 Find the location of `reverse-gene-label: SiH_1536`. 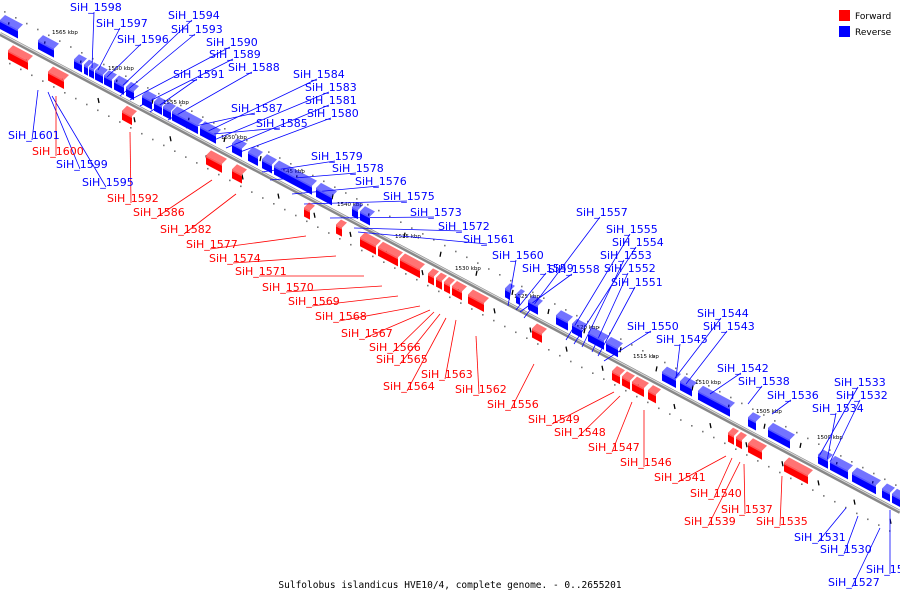

reverse-gene-label: SiH_1536 is located at coordinates (793, 395).